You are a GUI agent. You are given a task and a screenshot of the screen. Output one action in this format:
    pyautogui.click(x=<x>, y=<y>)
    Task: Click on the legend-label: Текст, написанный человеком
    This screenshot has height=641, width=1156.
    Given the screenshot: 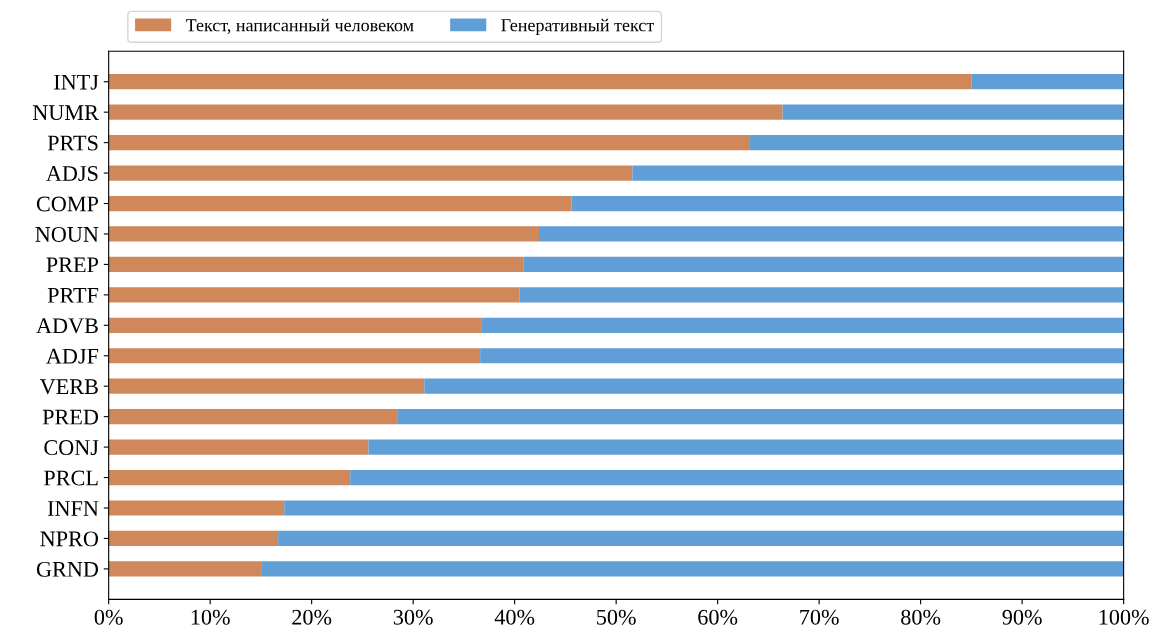 What is the action you would take?
    pyautogui.click(x=299, y=26)
    